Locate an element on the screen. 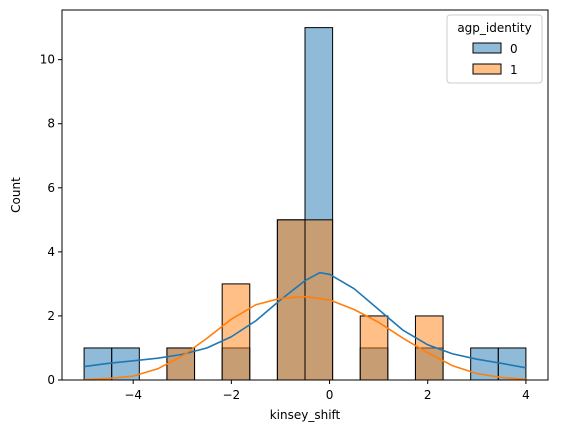 The width and height of the screenshot is (562, 437). y-tick-label: 0 is located at coordinates (51, 380).